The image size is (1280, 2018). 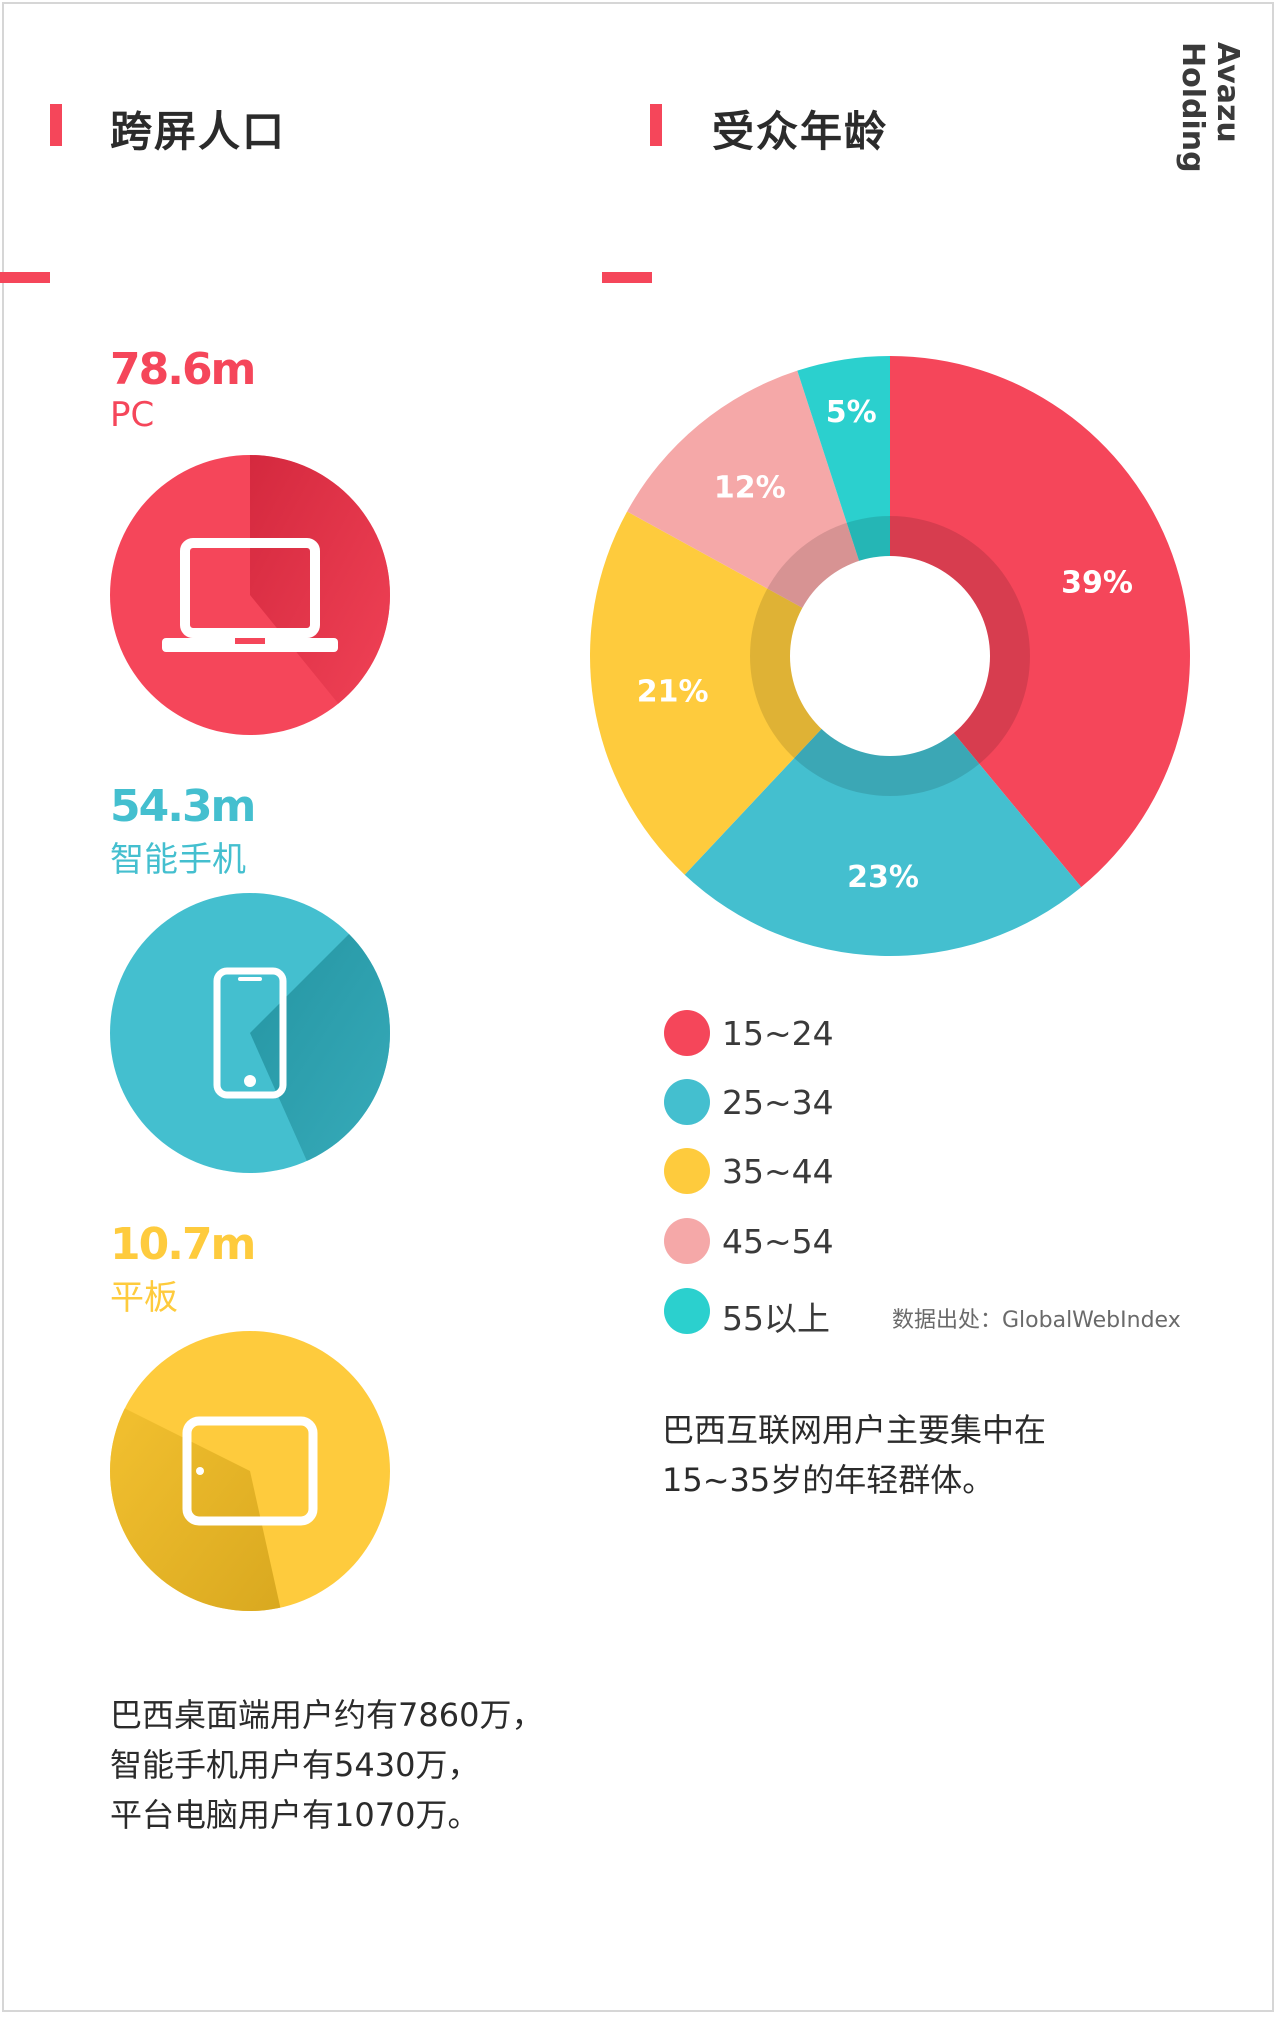 I want to click on tablet-circle, so click(x=250, y=1471).